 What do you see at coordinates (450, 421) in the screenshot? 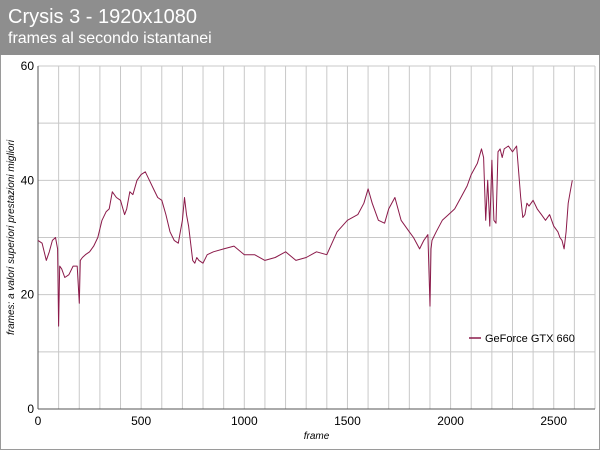
I see `x-tick-label: 2000` at bounding box center [450, 421].